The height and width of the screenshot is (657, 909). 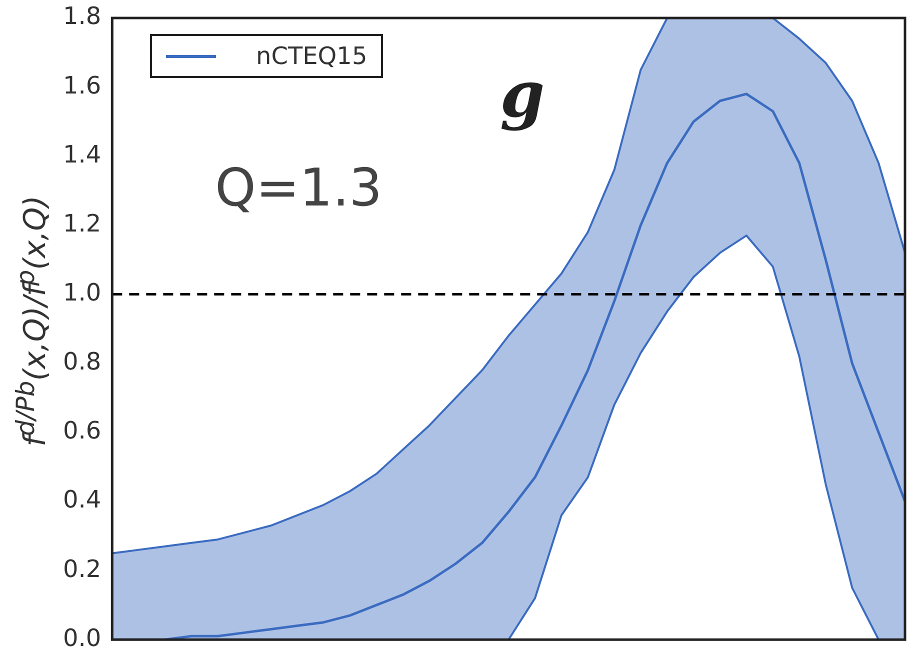 I want to click on y-tick-label: 0.8, so click(x=82, y=362).